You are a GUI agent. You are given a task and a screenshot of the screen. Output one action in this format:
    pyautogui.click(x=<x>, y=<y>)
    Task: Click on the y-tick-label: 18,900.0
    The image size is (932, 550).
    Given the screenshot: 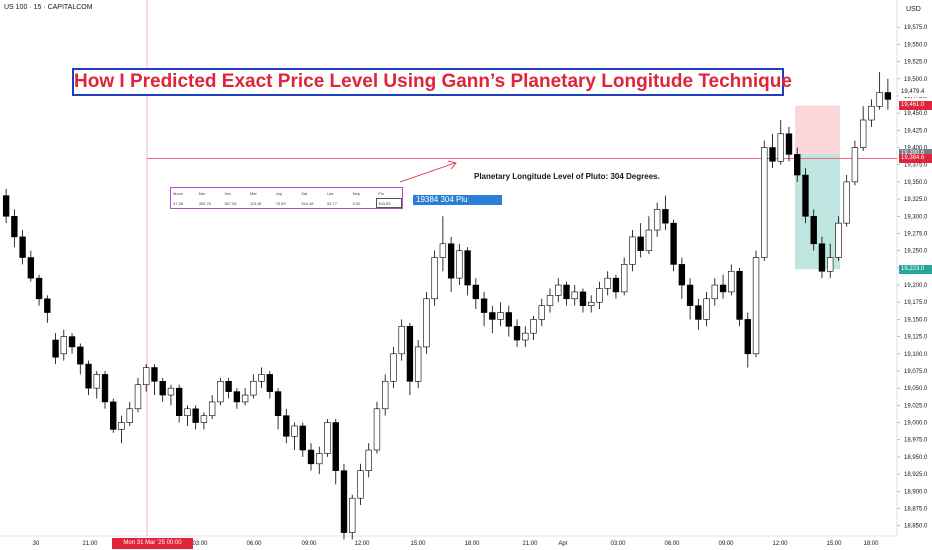 What is the action you would take?
    pyautogui.click(x=916, y=492)
    